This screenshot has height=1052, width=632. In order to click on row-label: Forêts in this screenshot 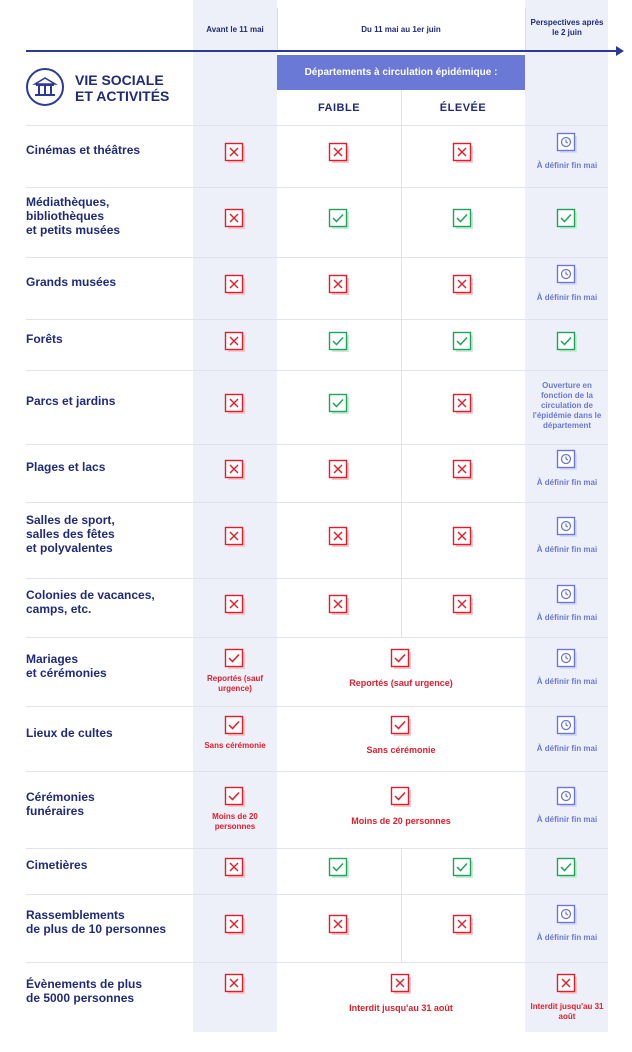, I will do `click(44, 338)`.